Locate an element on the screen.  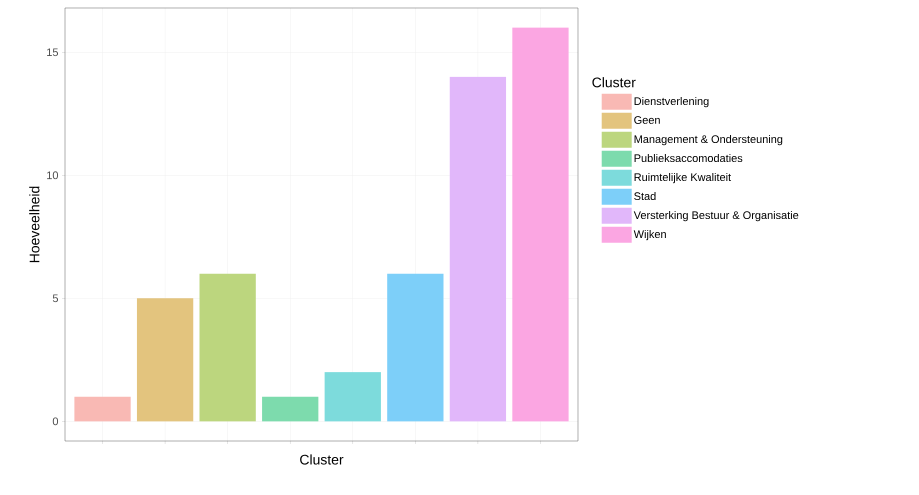
legend-label: Publieksaccomodaties is located at coordinates (688, 158).